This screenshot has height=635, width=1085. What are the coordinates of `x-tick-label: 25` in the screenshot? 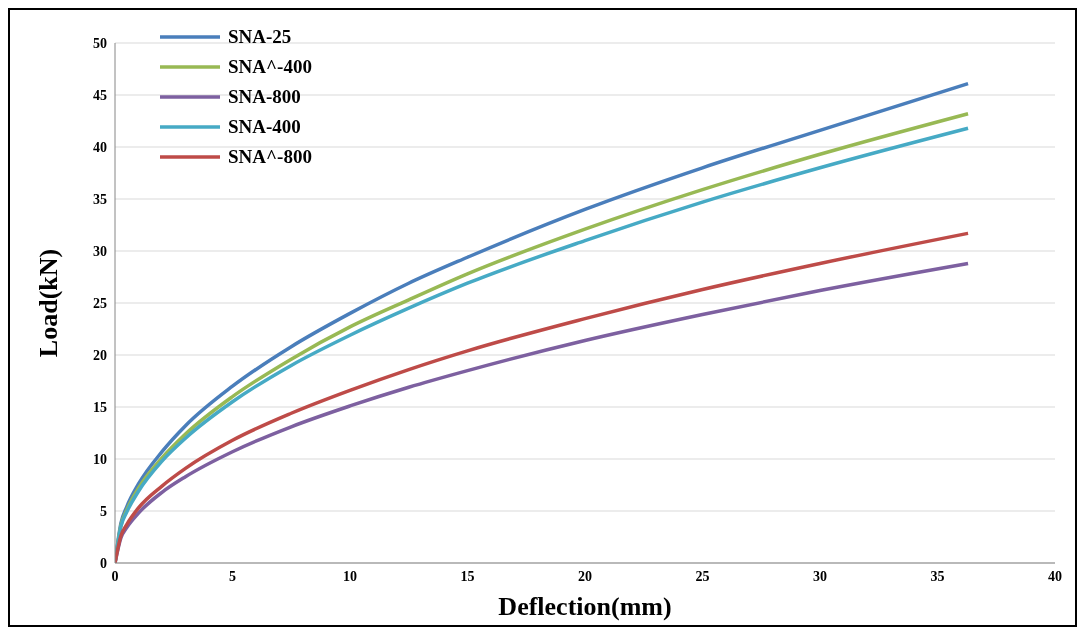 It's located at (702, 576).